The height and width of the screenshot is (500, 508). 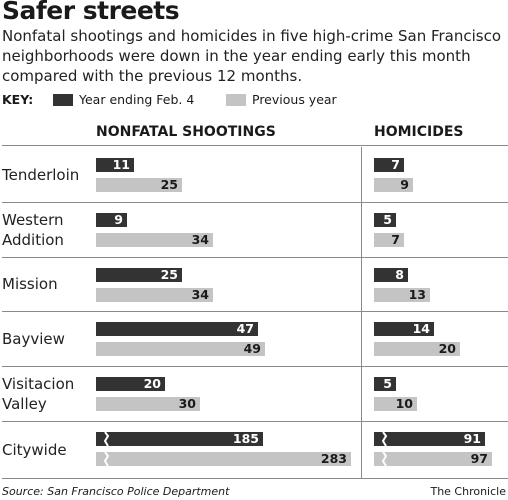 I want to click on category-label-line: Bayview, so click(x=33, y=338).